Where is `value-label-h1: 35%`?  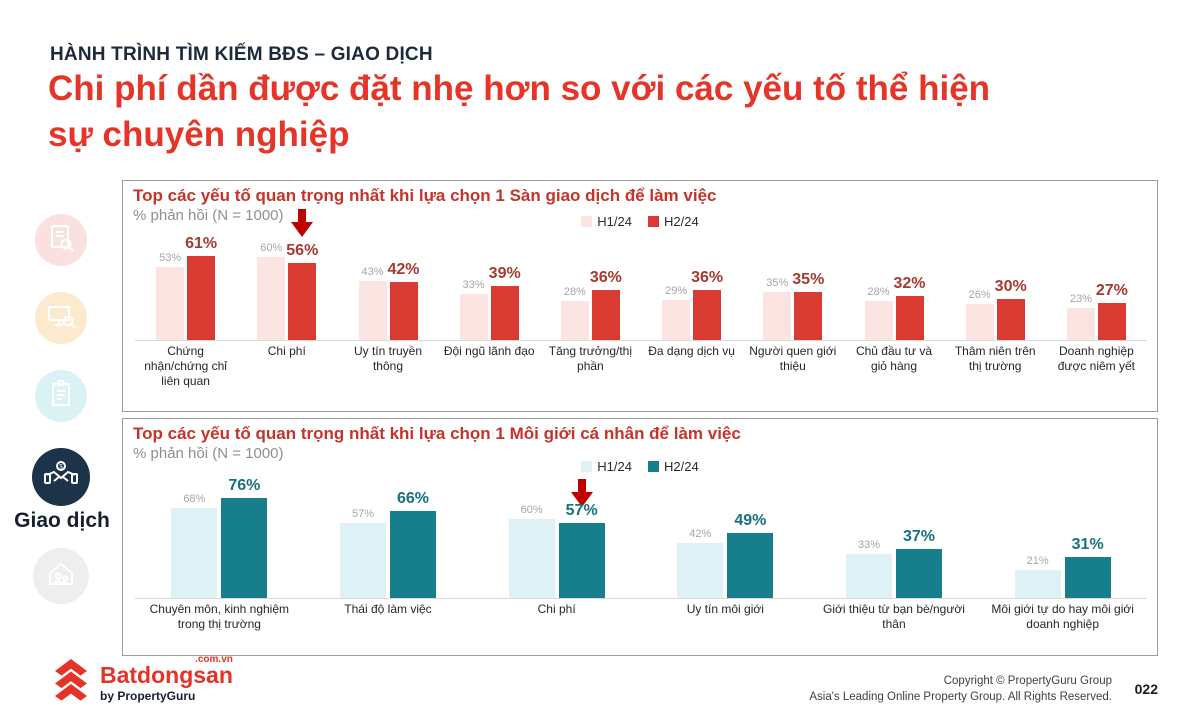 value-label-h1: 35% is located at coordinates (777, 282).